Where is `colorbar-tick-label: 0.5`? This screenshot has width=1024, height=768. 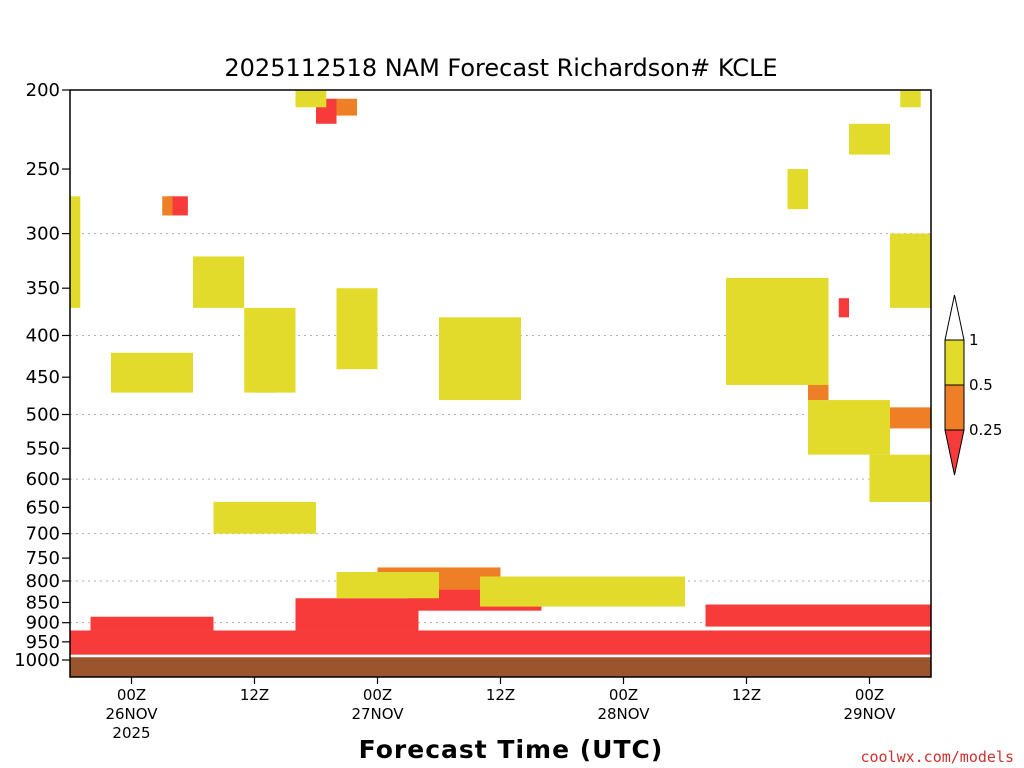 colorbar-tick-label: 0.5 is located at coordinates (981, 385).